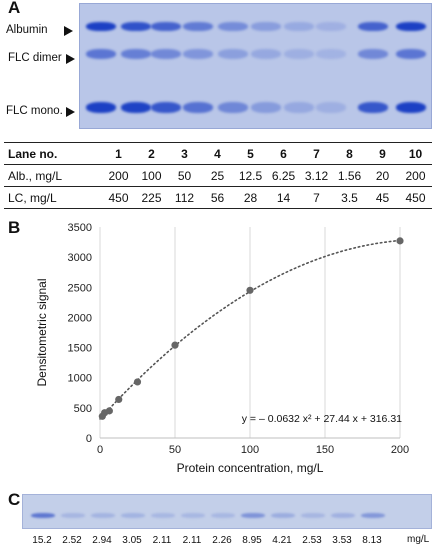 Image resolution: width=442 pixels, height=550 pixels. I want to click on table-cell: 6.25, so click(283, 175).